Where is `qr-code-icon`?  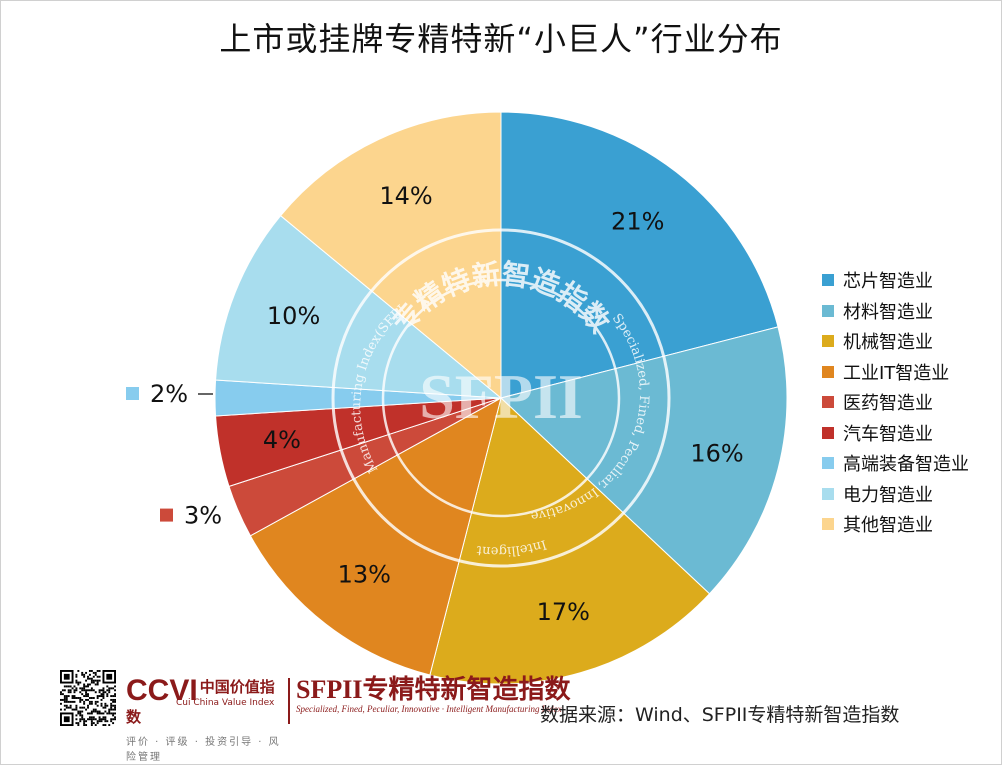 qr-code-icon is located at coordinates (88, 698).